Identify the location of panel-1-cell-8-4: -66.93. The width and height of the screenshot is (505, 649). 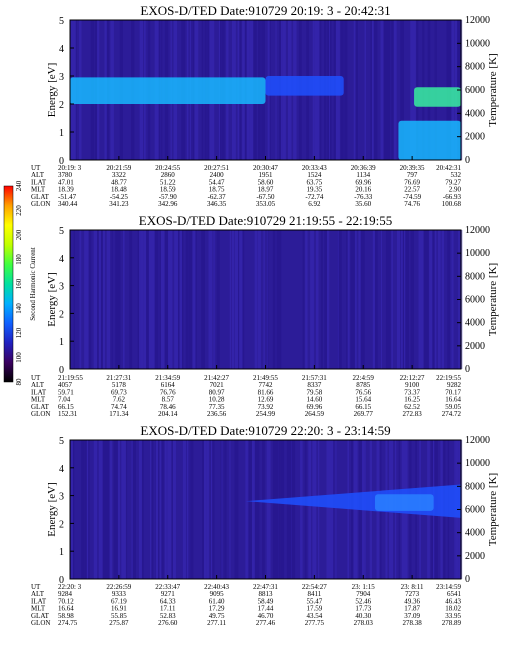
(452, 197).